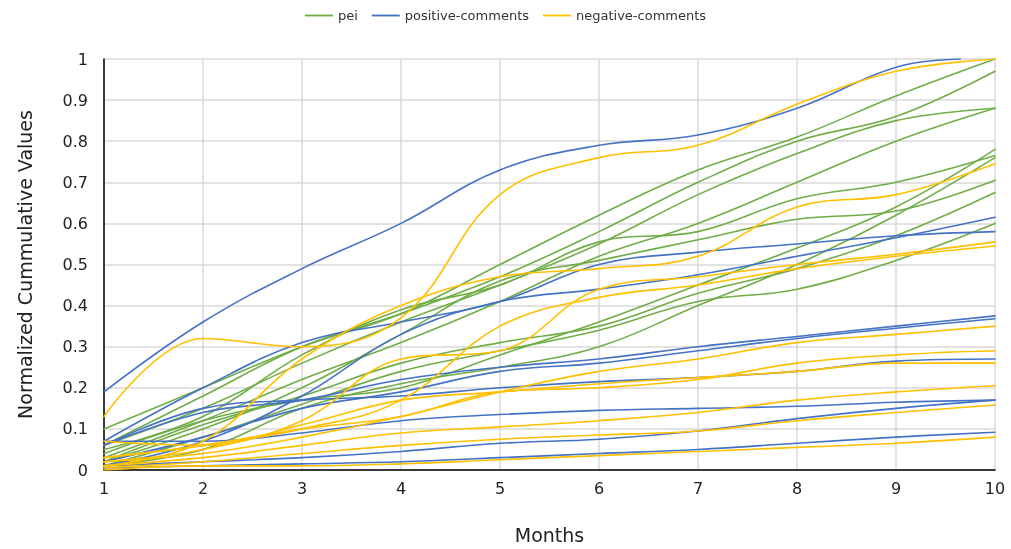  Describe the element at coordinates (500, 488) in the screenshot. I see `x-tick-label: 5` at that location.